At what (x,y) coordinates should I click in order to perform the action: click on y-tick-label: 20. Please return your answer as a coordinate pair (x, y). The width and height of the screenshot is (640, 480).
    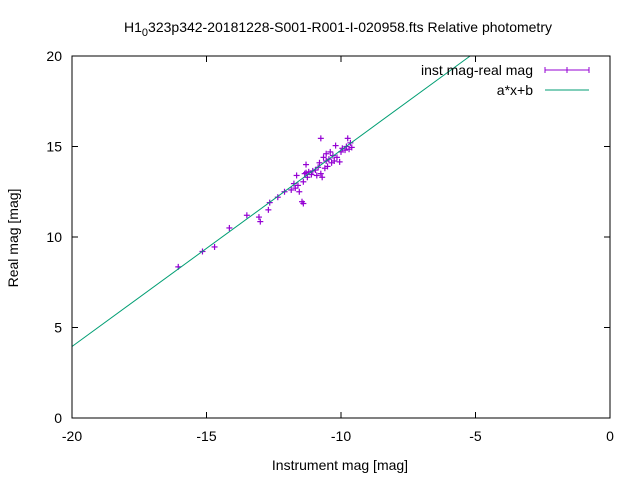
    Looking at the image, I should click on (54, 56).